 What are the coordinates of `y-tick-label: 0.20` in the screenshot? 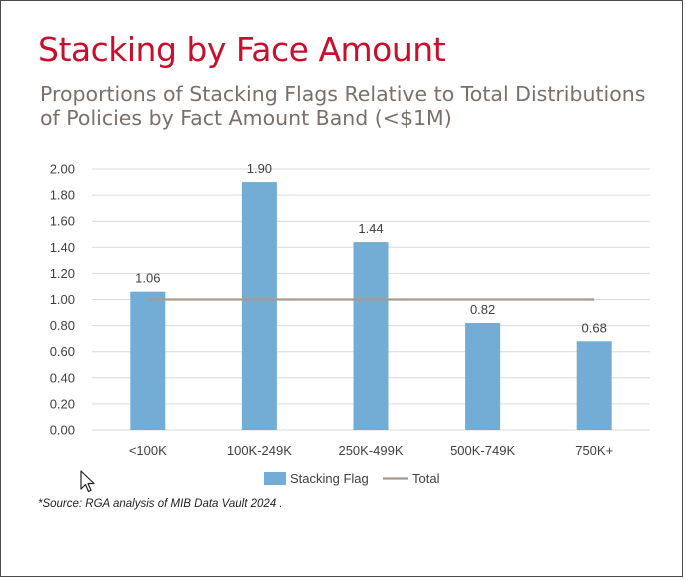 It's located at (62, 403).